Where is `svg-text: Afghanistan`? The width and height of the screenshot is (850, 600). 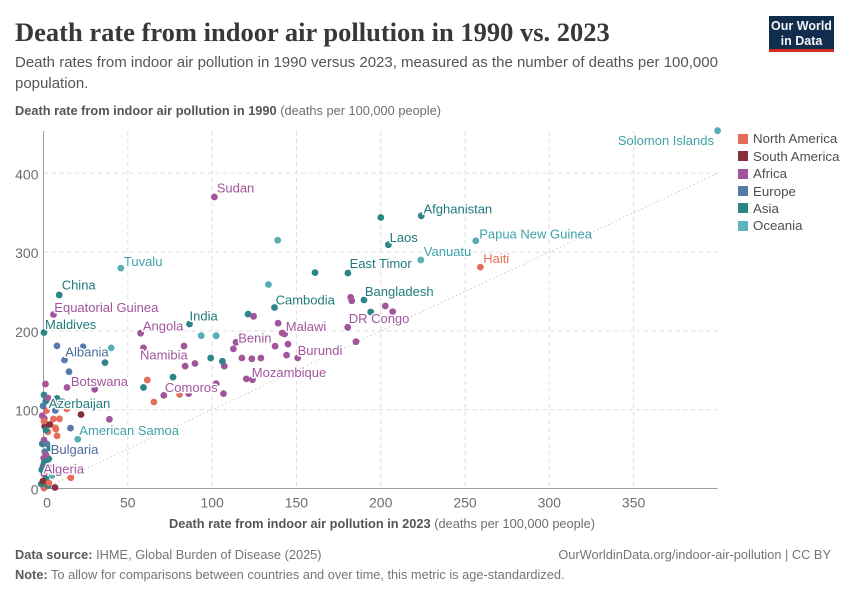
svg-text: Afghanistan is located at coordinates (458, 208).